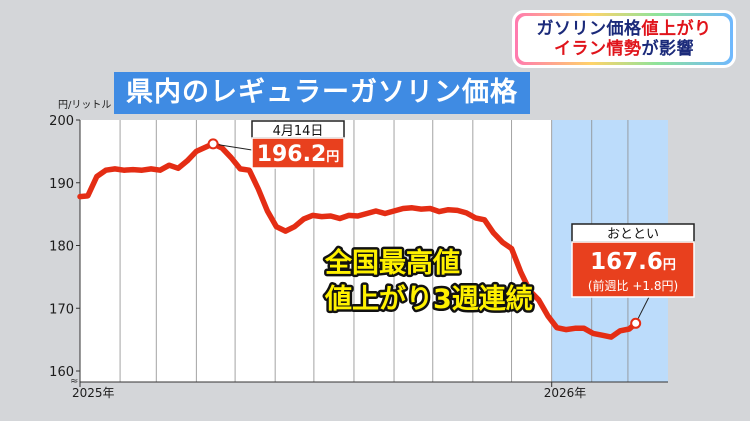 This screenshot has width=750, height=421. What do you see at coordinates (298, 131) in the screenshot?
I see `peak-date-label: 4月14日` at bounding box center [298, 131].